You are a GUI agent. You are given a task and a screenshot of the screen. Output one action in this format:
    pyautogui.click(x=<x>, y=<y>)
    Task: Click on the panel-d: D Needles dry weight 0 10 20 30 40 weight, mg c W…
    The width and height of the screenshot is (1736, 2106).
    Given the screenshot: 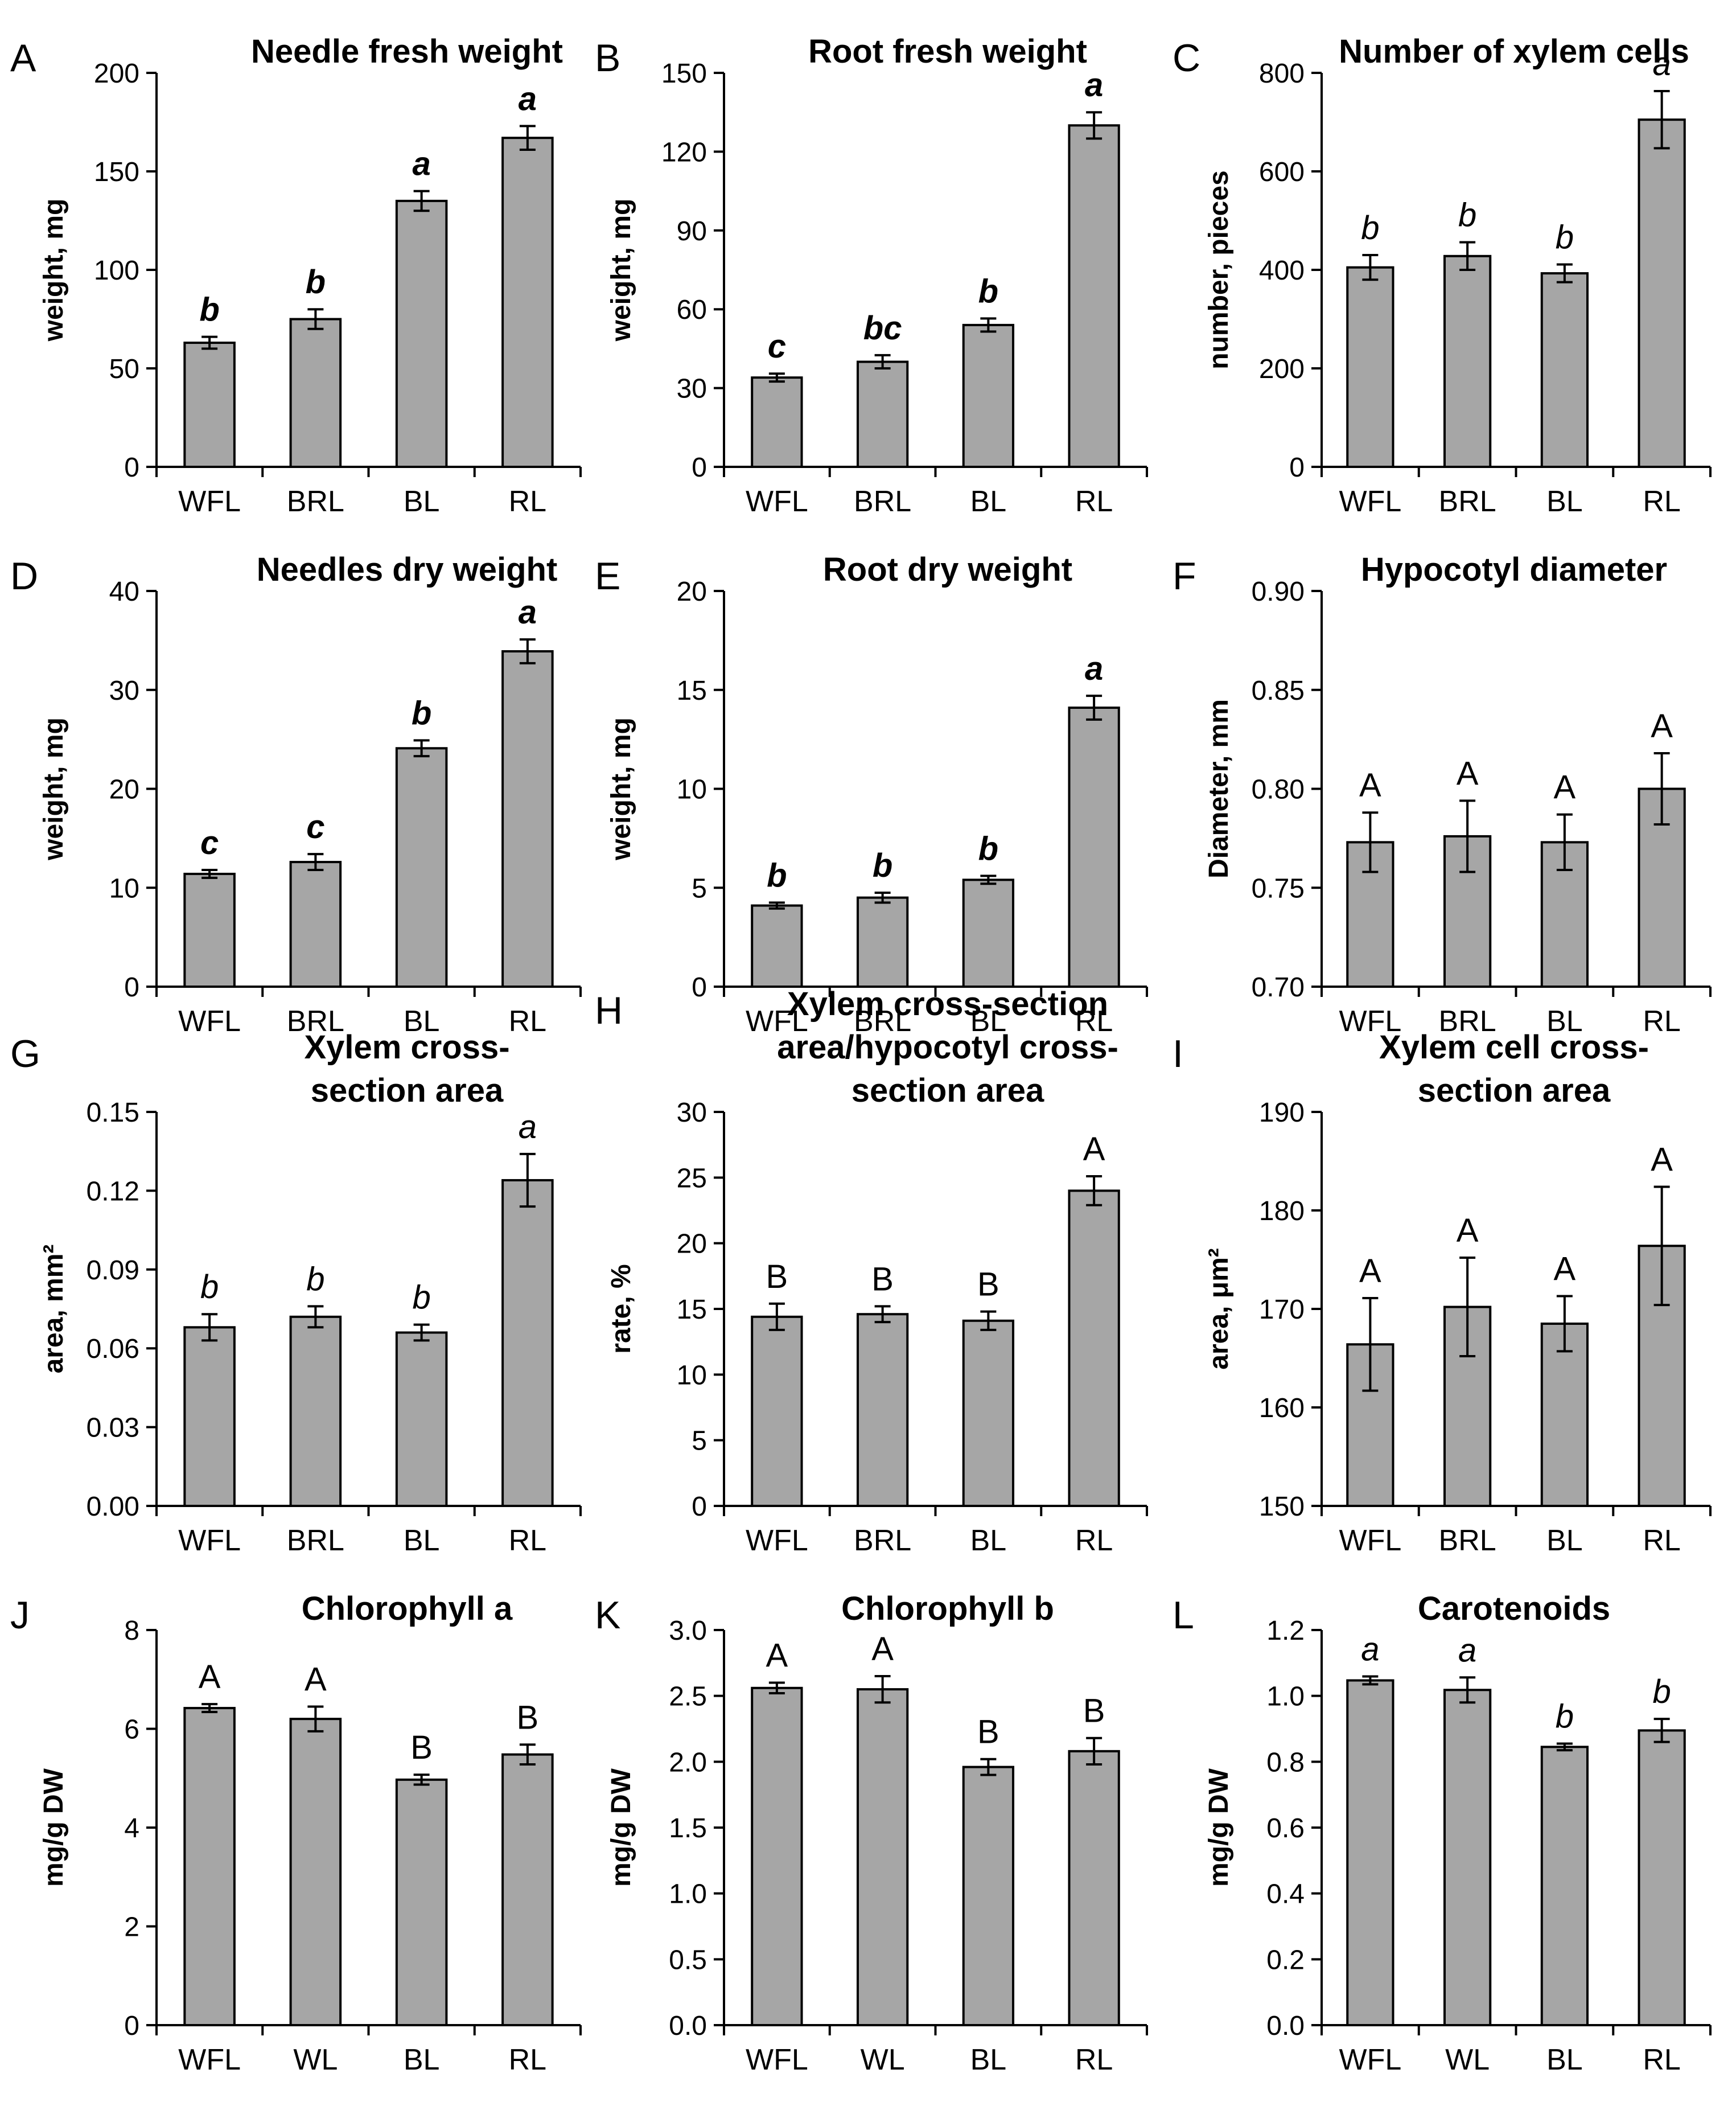 What is the action you would take?
    pyautogui.click(x=296, y=794)
    